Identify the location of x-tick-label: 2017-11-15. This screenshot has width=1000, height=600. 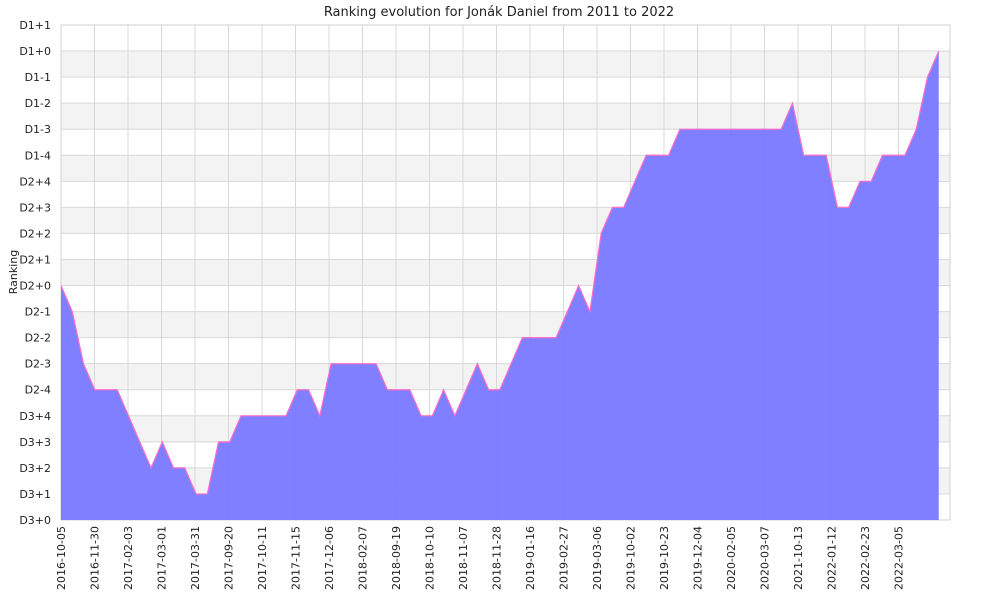
(296, 558).